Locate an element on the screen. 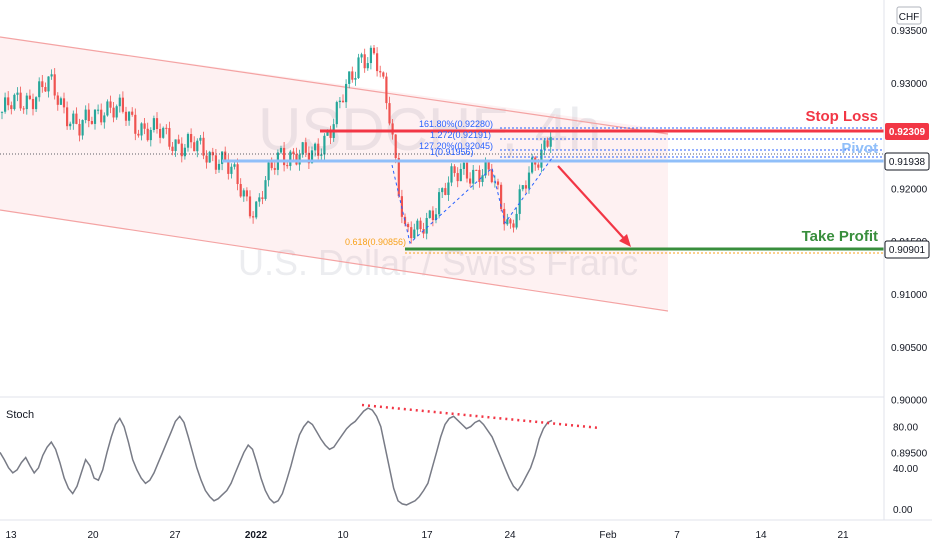  time-axis: 13 20 27 2022 10 17 24 Feb 7 14 21 is located at coordinates (427, 535).